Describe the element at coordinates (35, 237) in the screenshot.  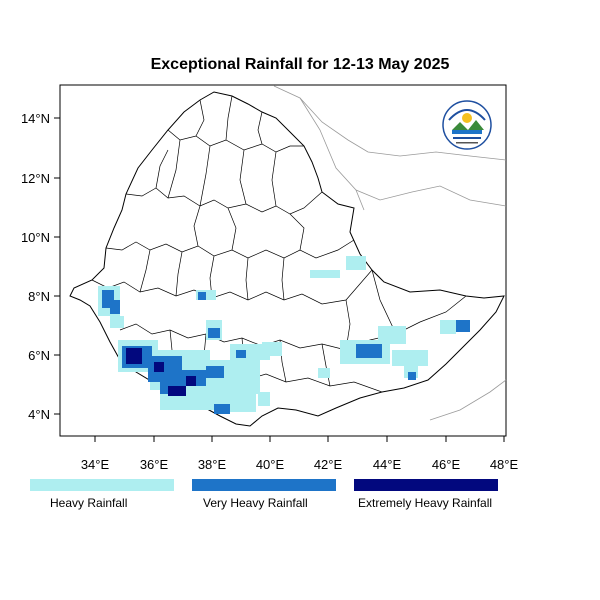
I see `lat-tick-10: 10°N` at that location.